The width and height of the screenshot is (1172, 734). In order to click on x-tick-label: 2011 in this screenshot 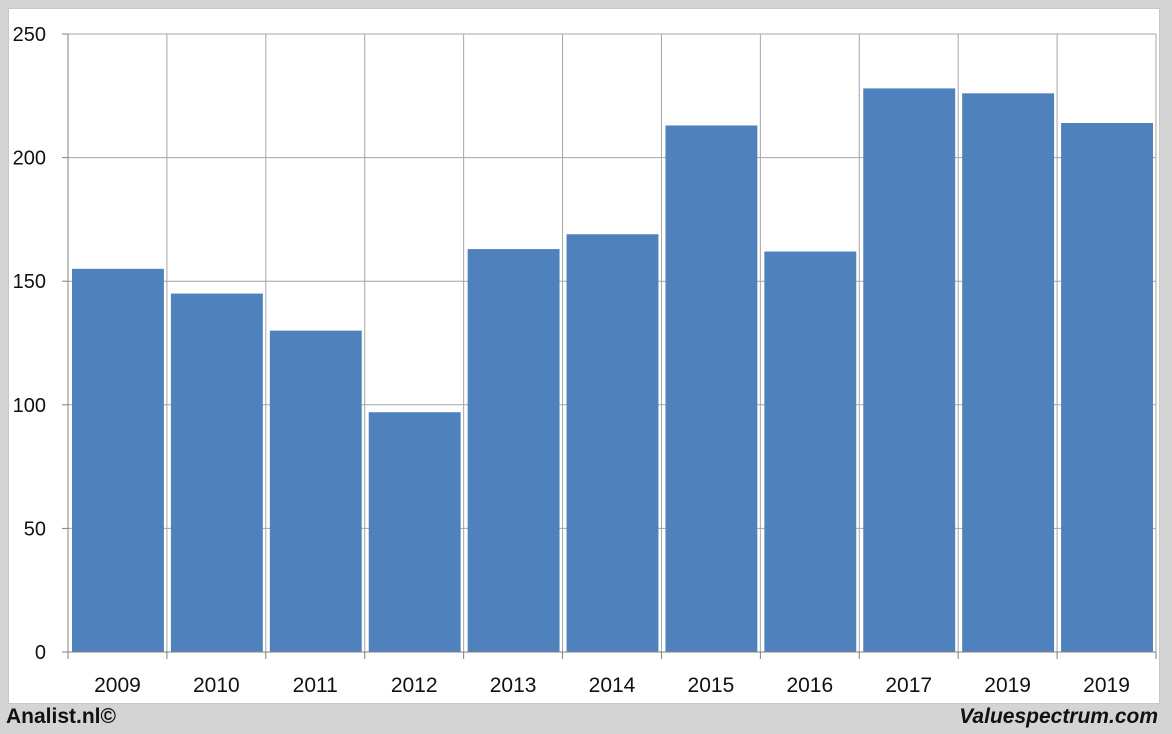, I will do `click(315, 685)`.